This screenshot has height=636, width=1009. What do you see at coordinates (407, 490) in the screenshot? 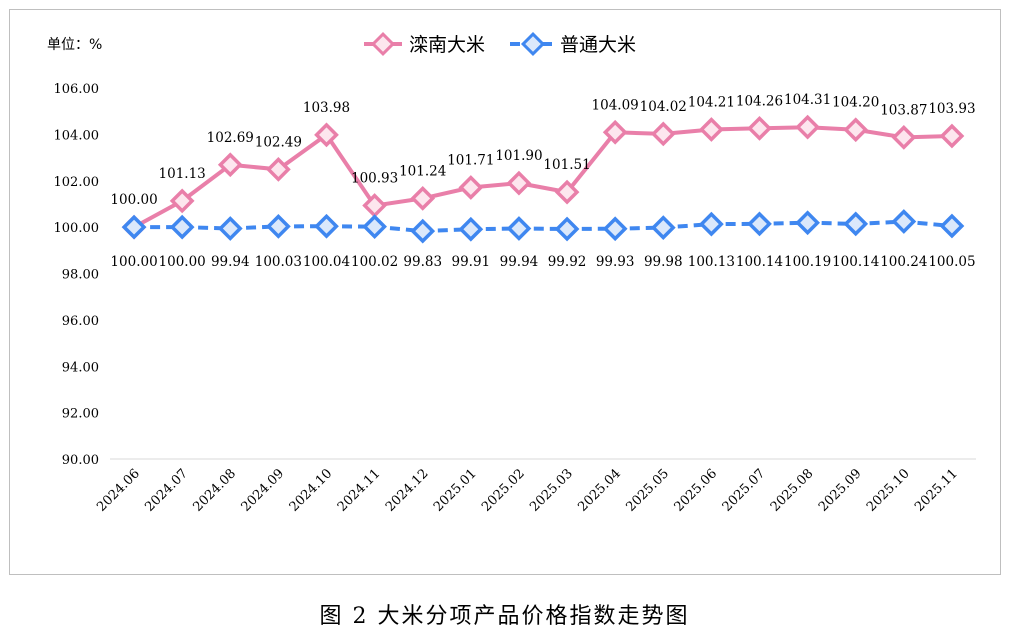
I see `x-tick-label: 2024.12` at bounding box center [407, 490].